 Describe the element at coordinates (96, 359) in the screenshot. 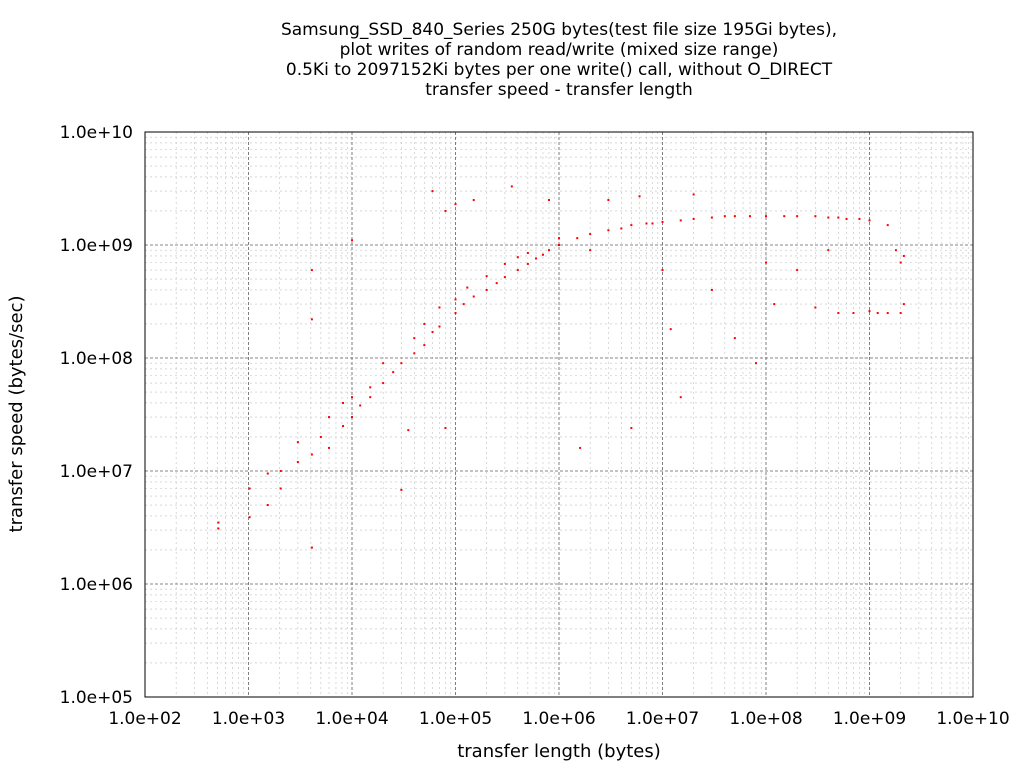

I see `y-tick-label: 1.0e+08` at that location.